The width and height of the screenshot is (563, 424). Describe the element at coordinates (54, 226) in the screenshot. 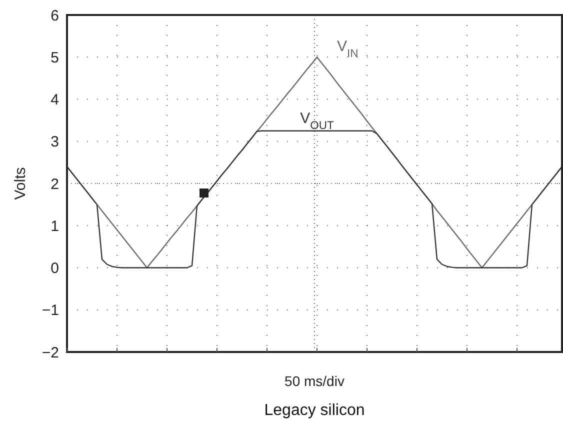

I see `y-tick-label: 1` at that location.